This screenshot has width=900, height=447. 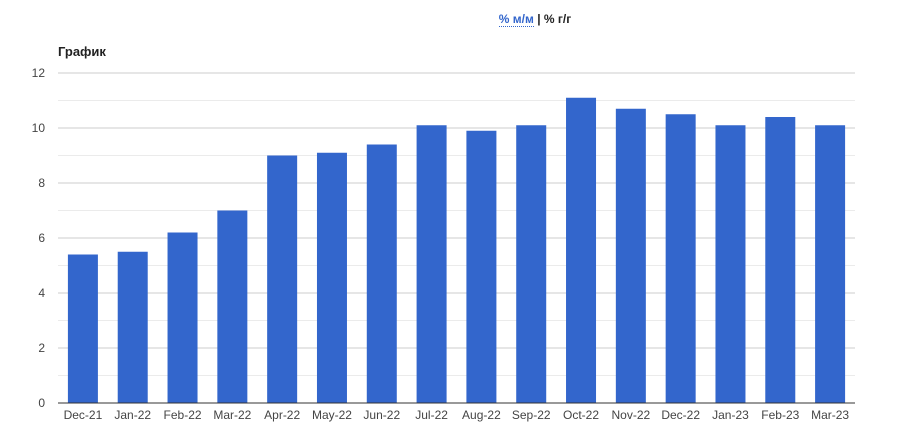 What do you see at coordinates (680, 415) in the screenshot?
I see `x-tick-label: Dec-22` at bounding box center [680, 415].